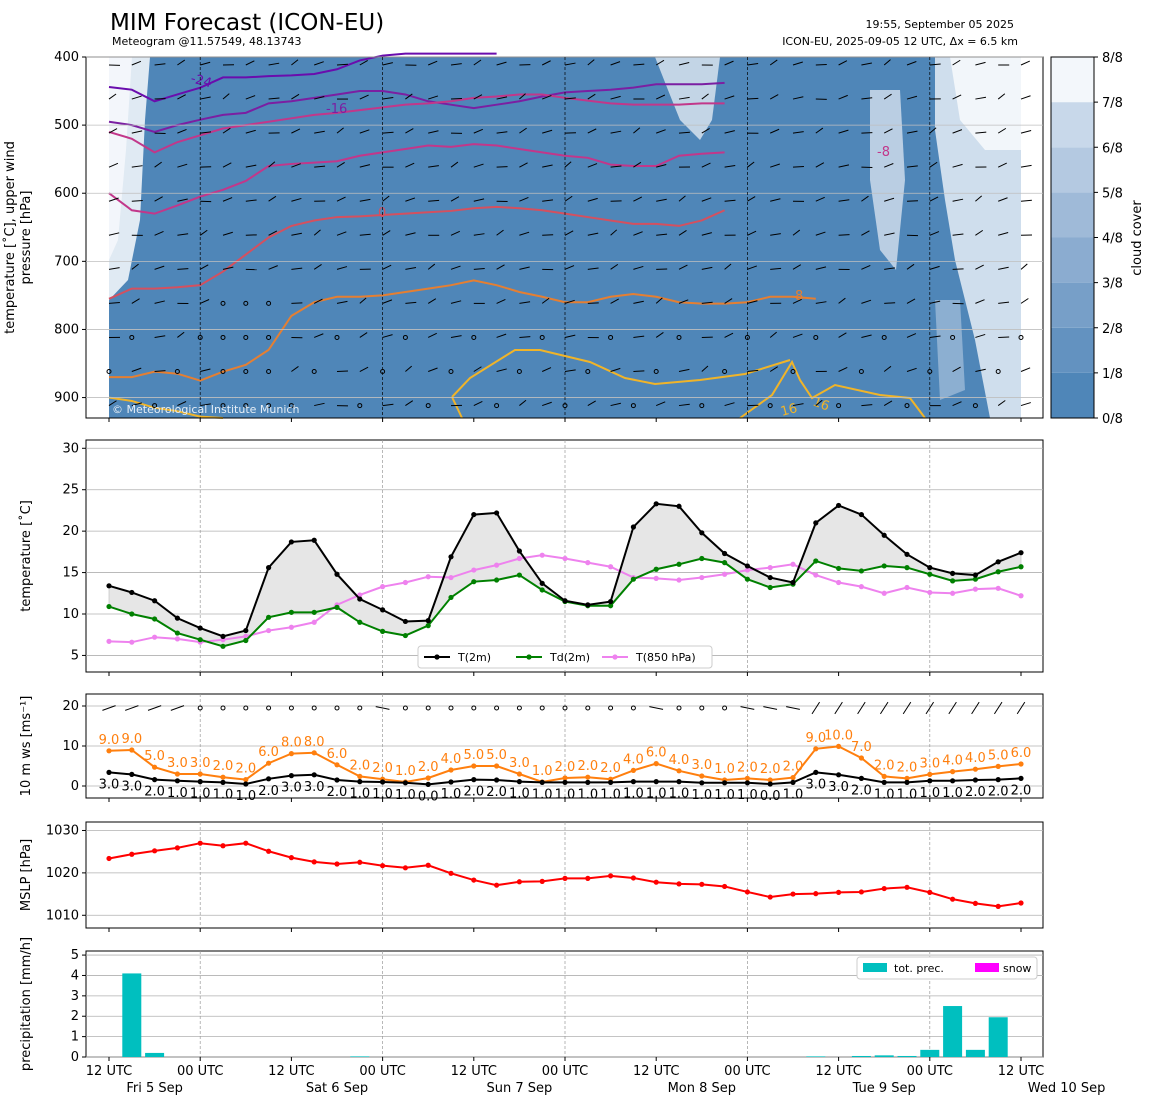 Image resolution: width=1155 pixels, height=1105 pixels. I want to click on isotherm-line, so click(417, 252).